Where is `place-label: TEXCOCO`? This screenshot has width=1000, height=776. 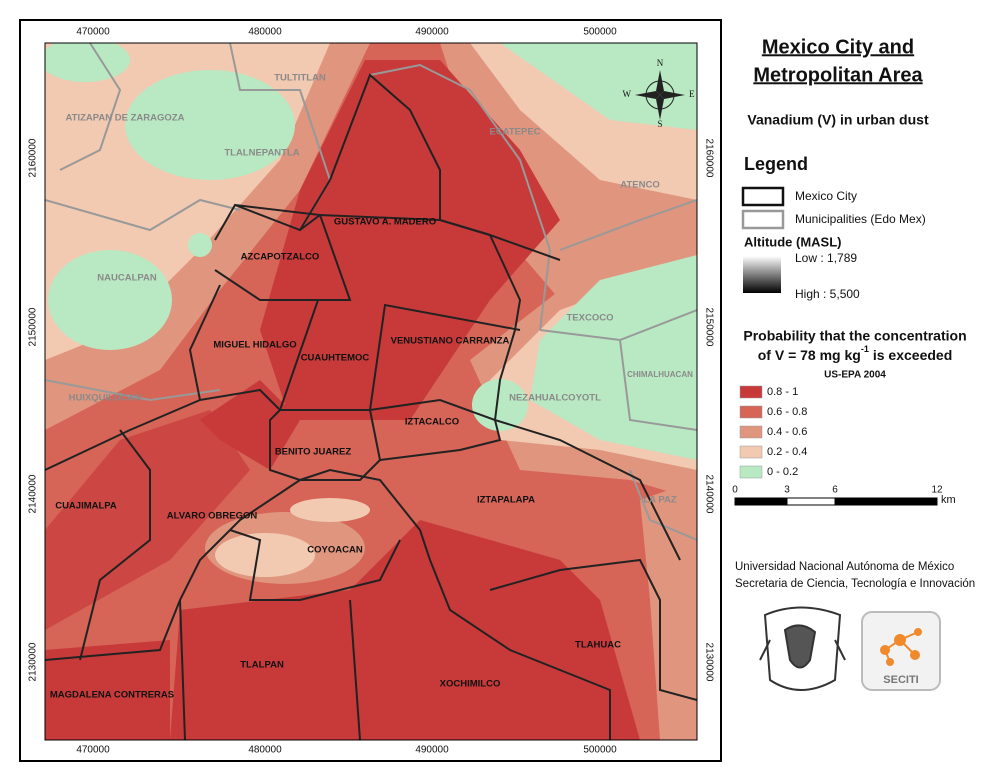
place-label: TEXCOCO is located at coordinates (590, 318).